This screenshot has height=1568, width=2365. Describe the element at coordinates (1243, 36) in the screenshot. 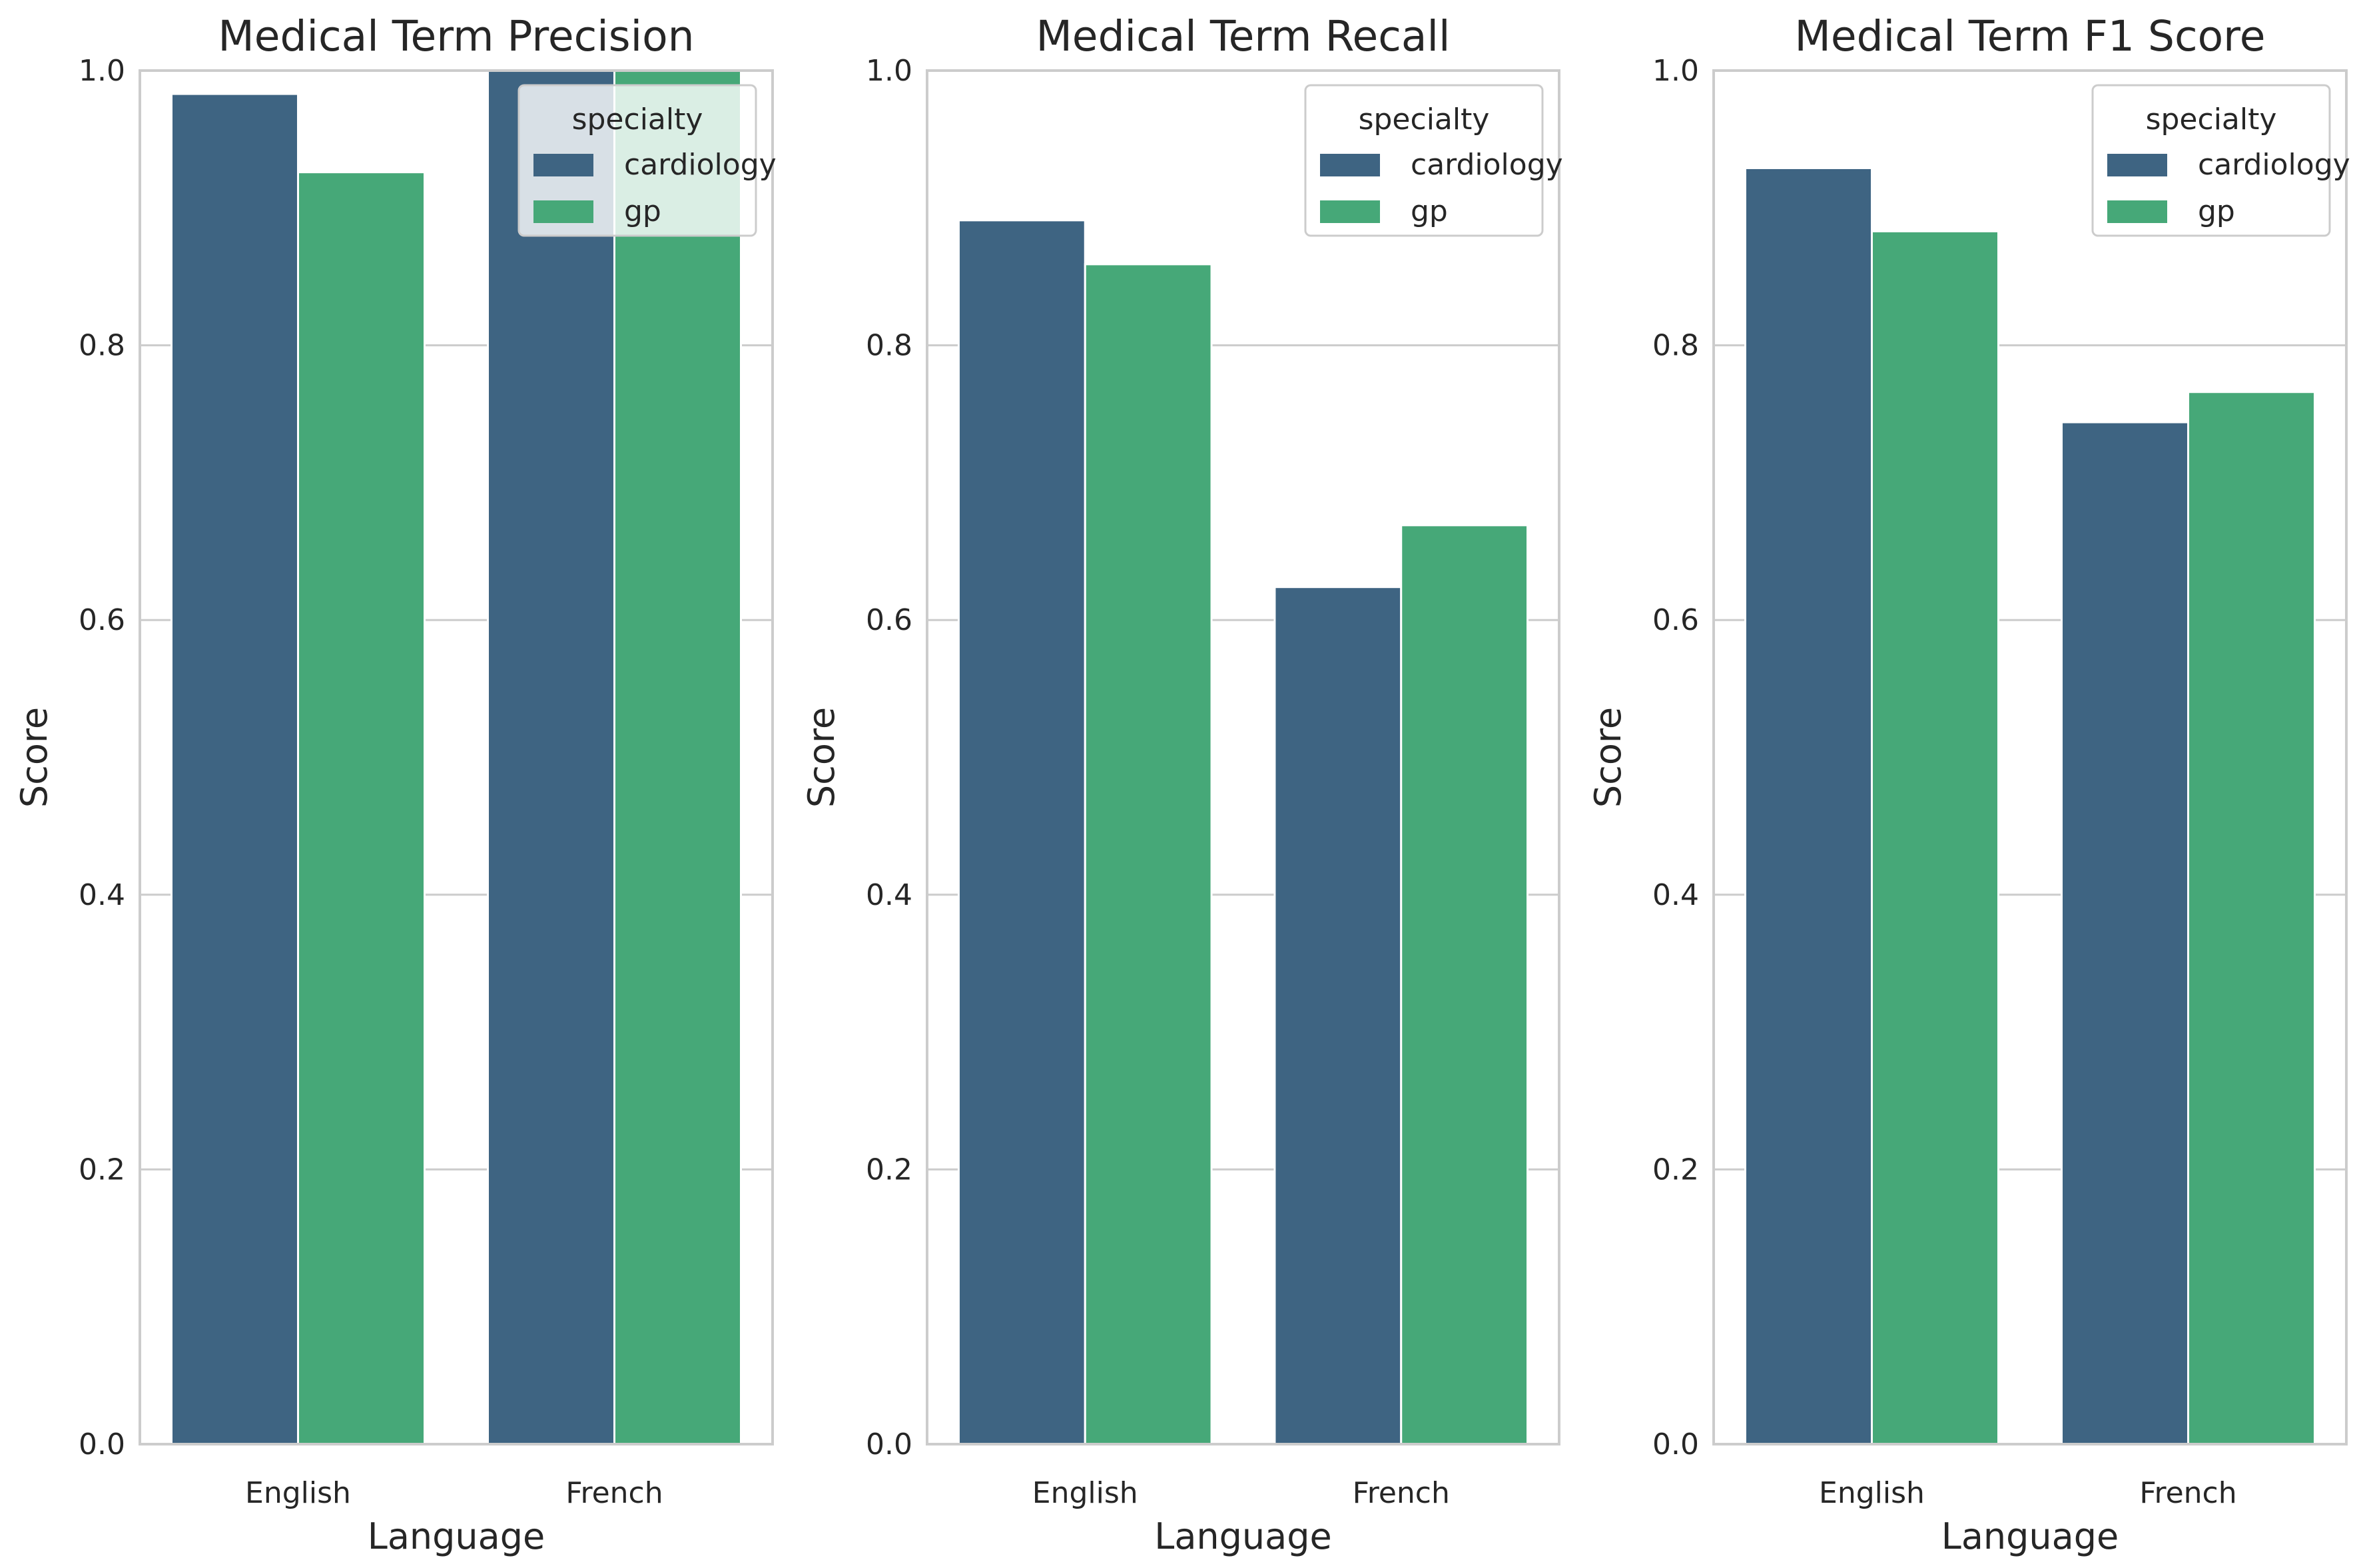

I see `chart-title: Medical Term Recall` at that location.